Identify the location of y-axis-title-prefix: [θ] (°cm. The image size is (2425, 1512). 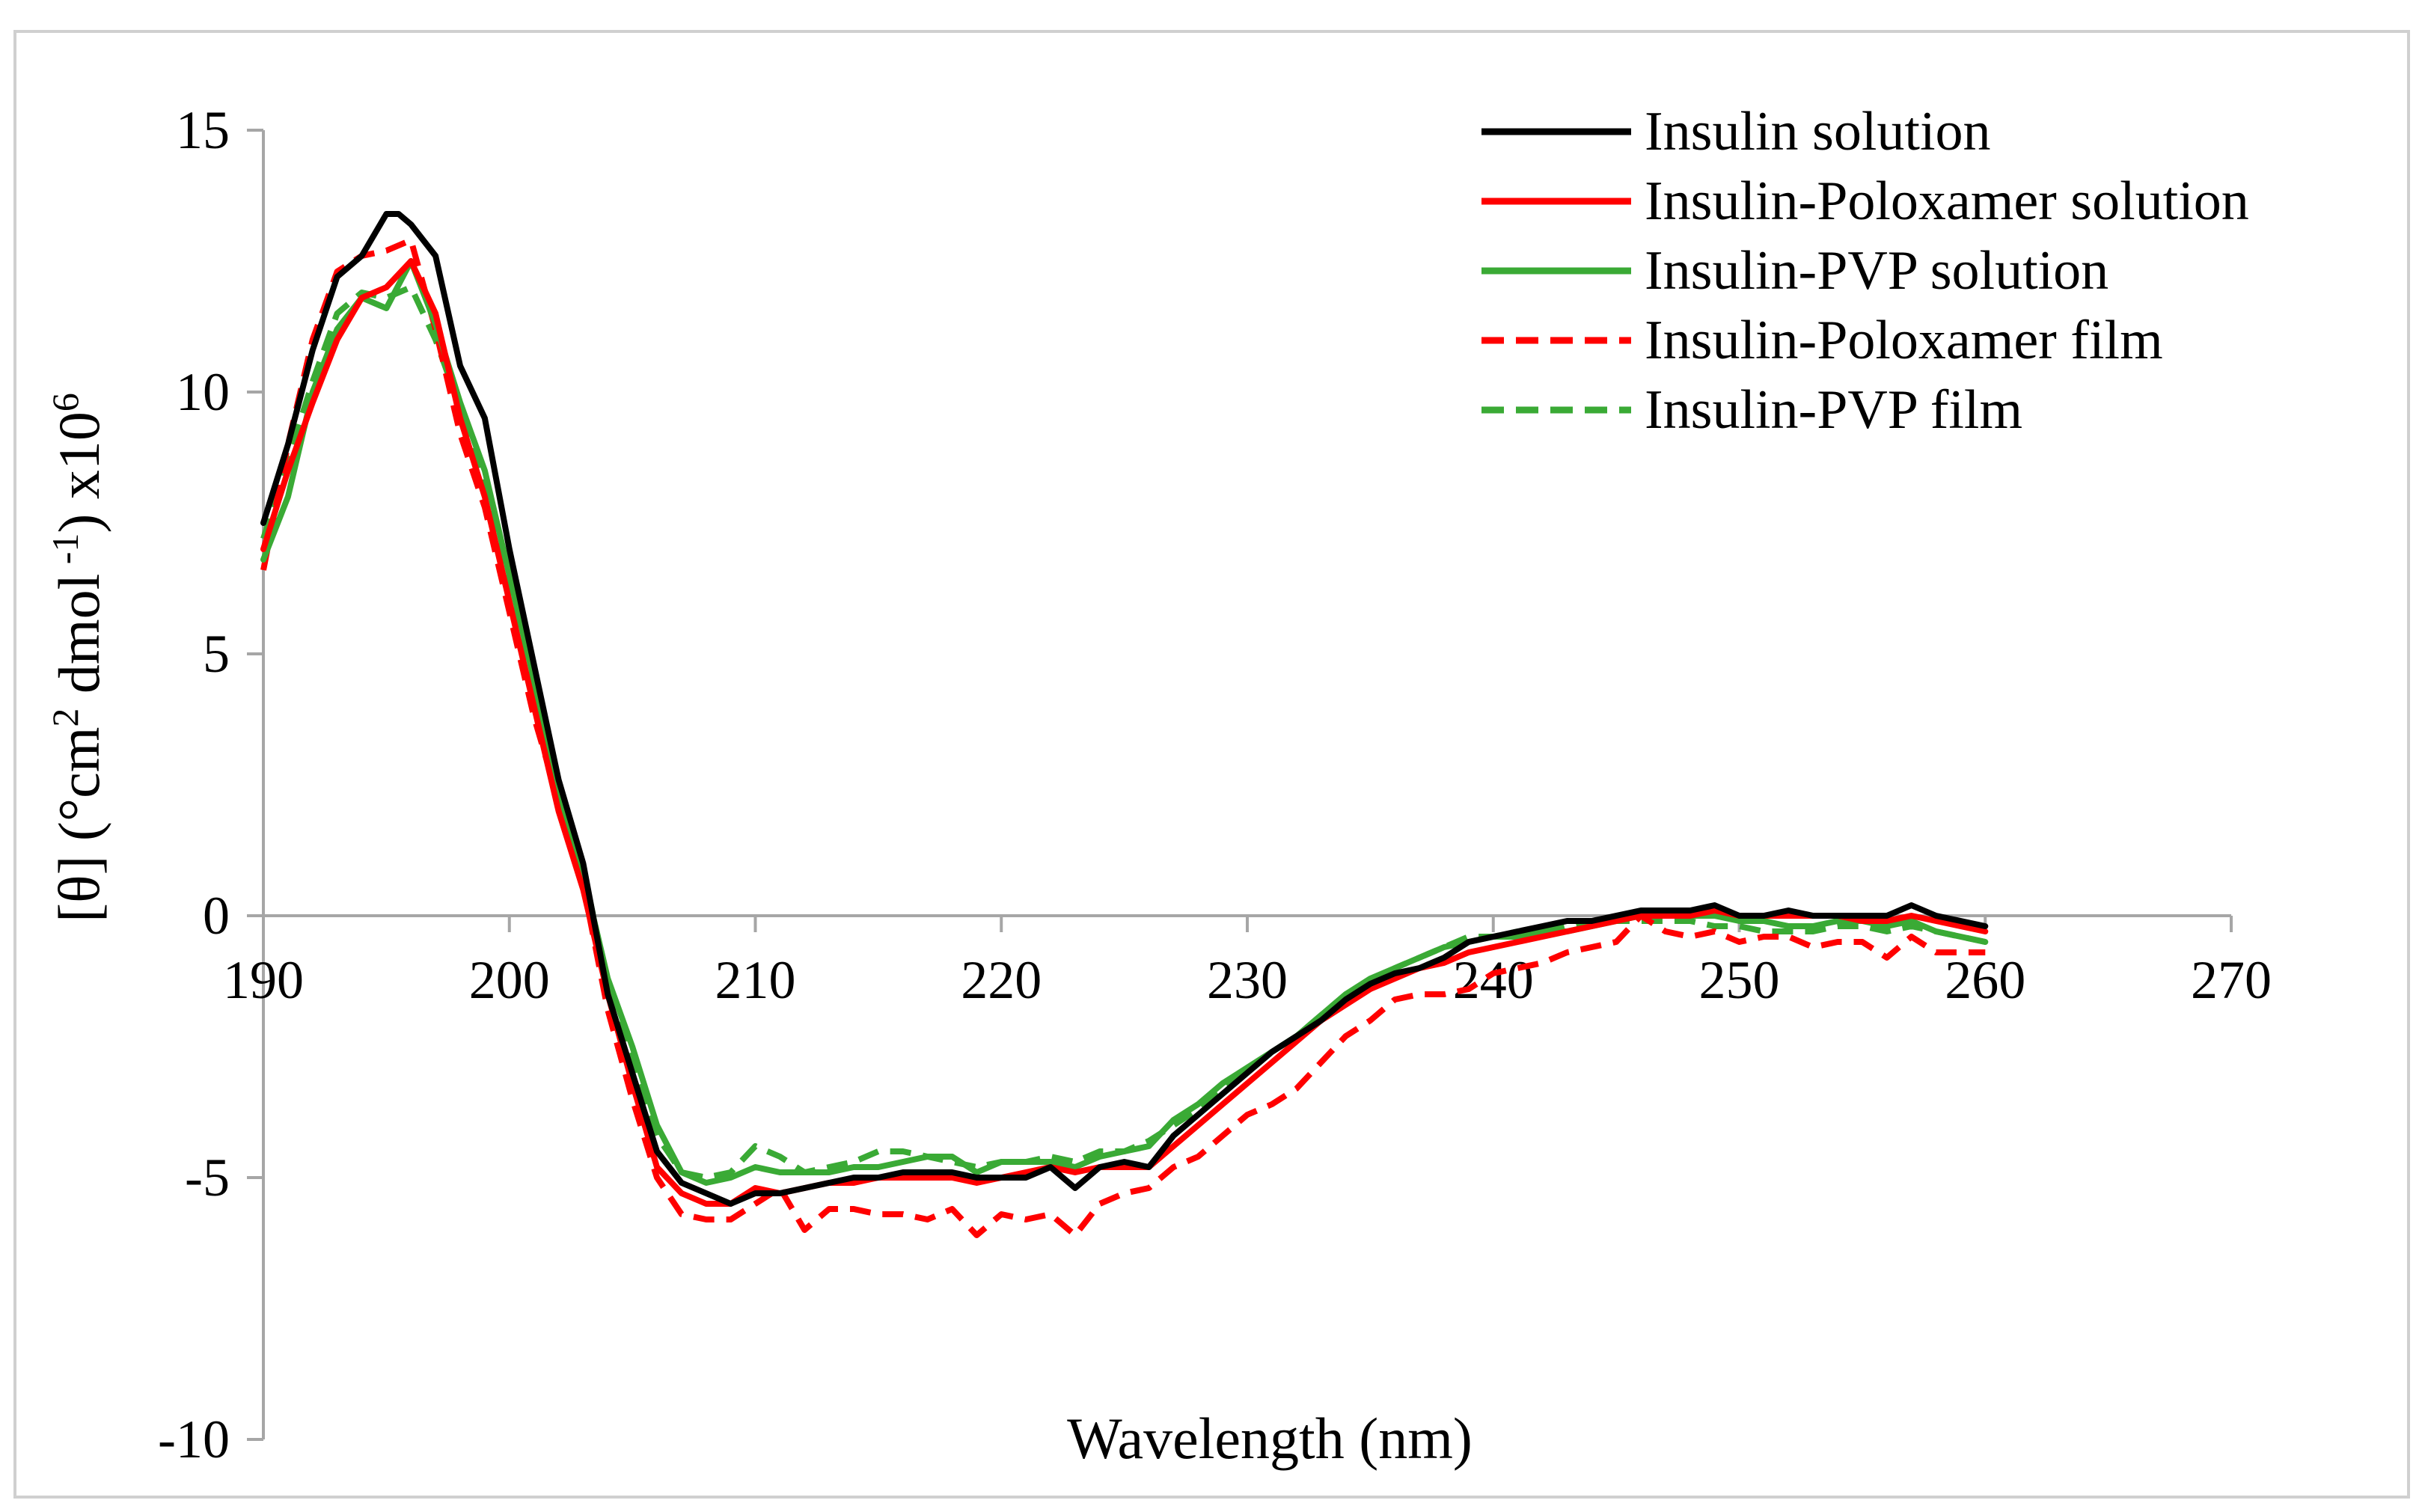
(78, 824).